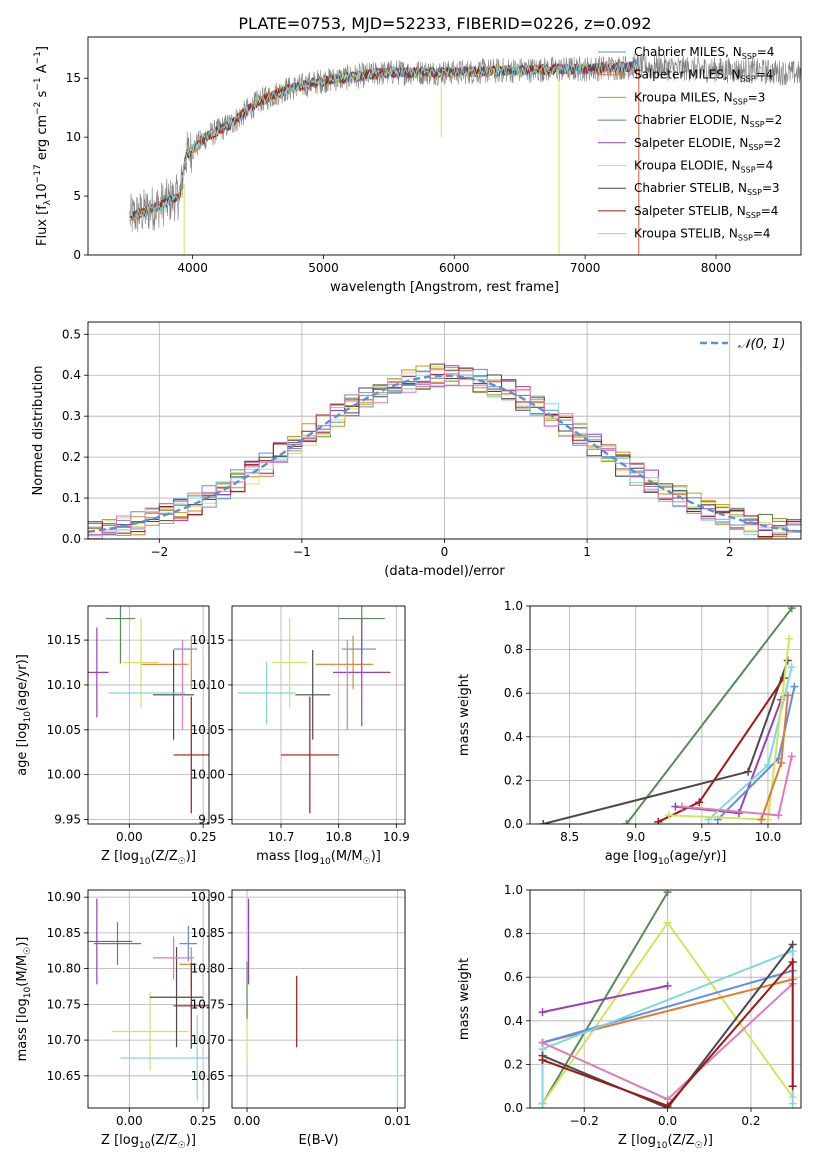 The height and width of the screenshot is (1170, 819). I want to click on y-tick-label: 10.75, so click(64, 1004).